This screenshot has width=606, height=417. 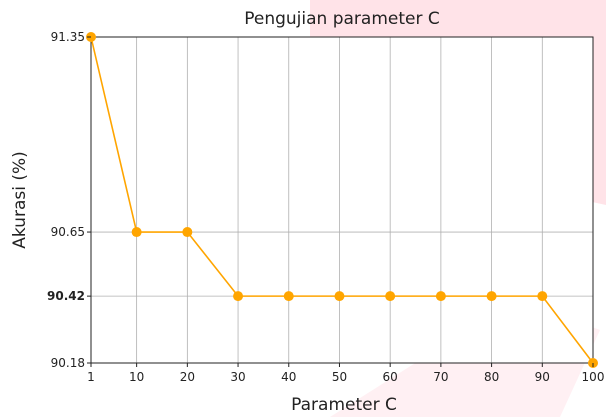 I want to click on x-tick-label: 90, so click(x=542, y=377).